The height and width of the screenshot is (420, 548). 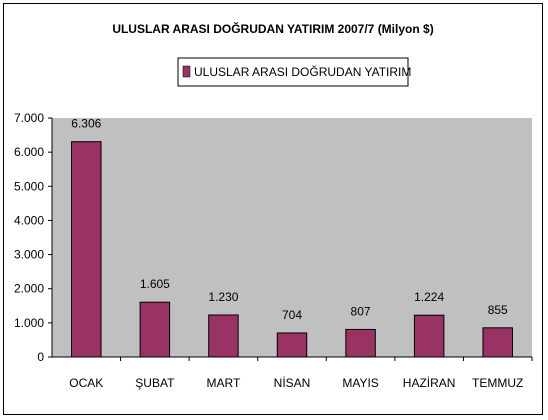 What do you see at coordinates (29, 255) in the screenshot?
I see `y-tick-label: 3.000` at bounding box center [29, 255].